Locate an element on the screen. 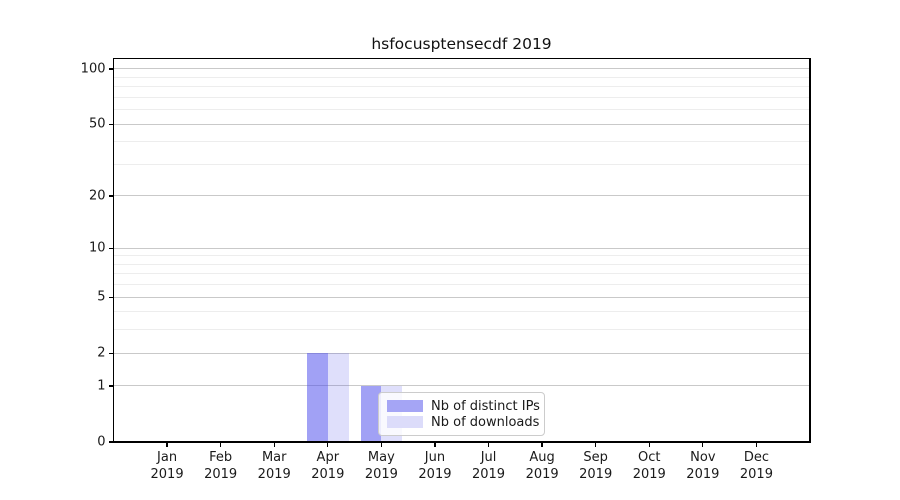 This screenshot has height=500, width=900. legend-label-downloads: Nb of downloads is located at coordinates (485, 422).